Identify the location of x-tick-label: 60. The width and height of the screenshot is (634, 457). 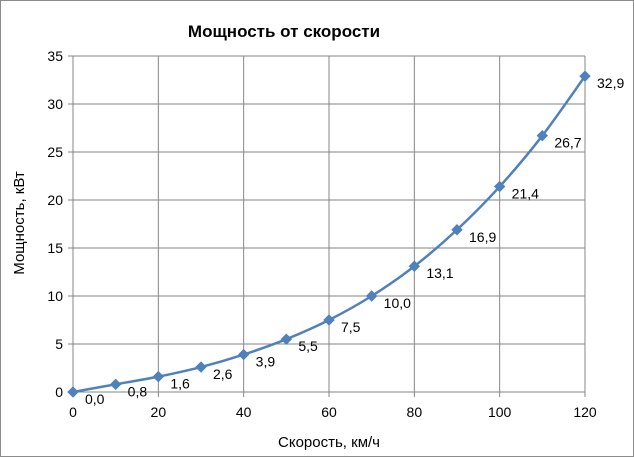
(329, 412).